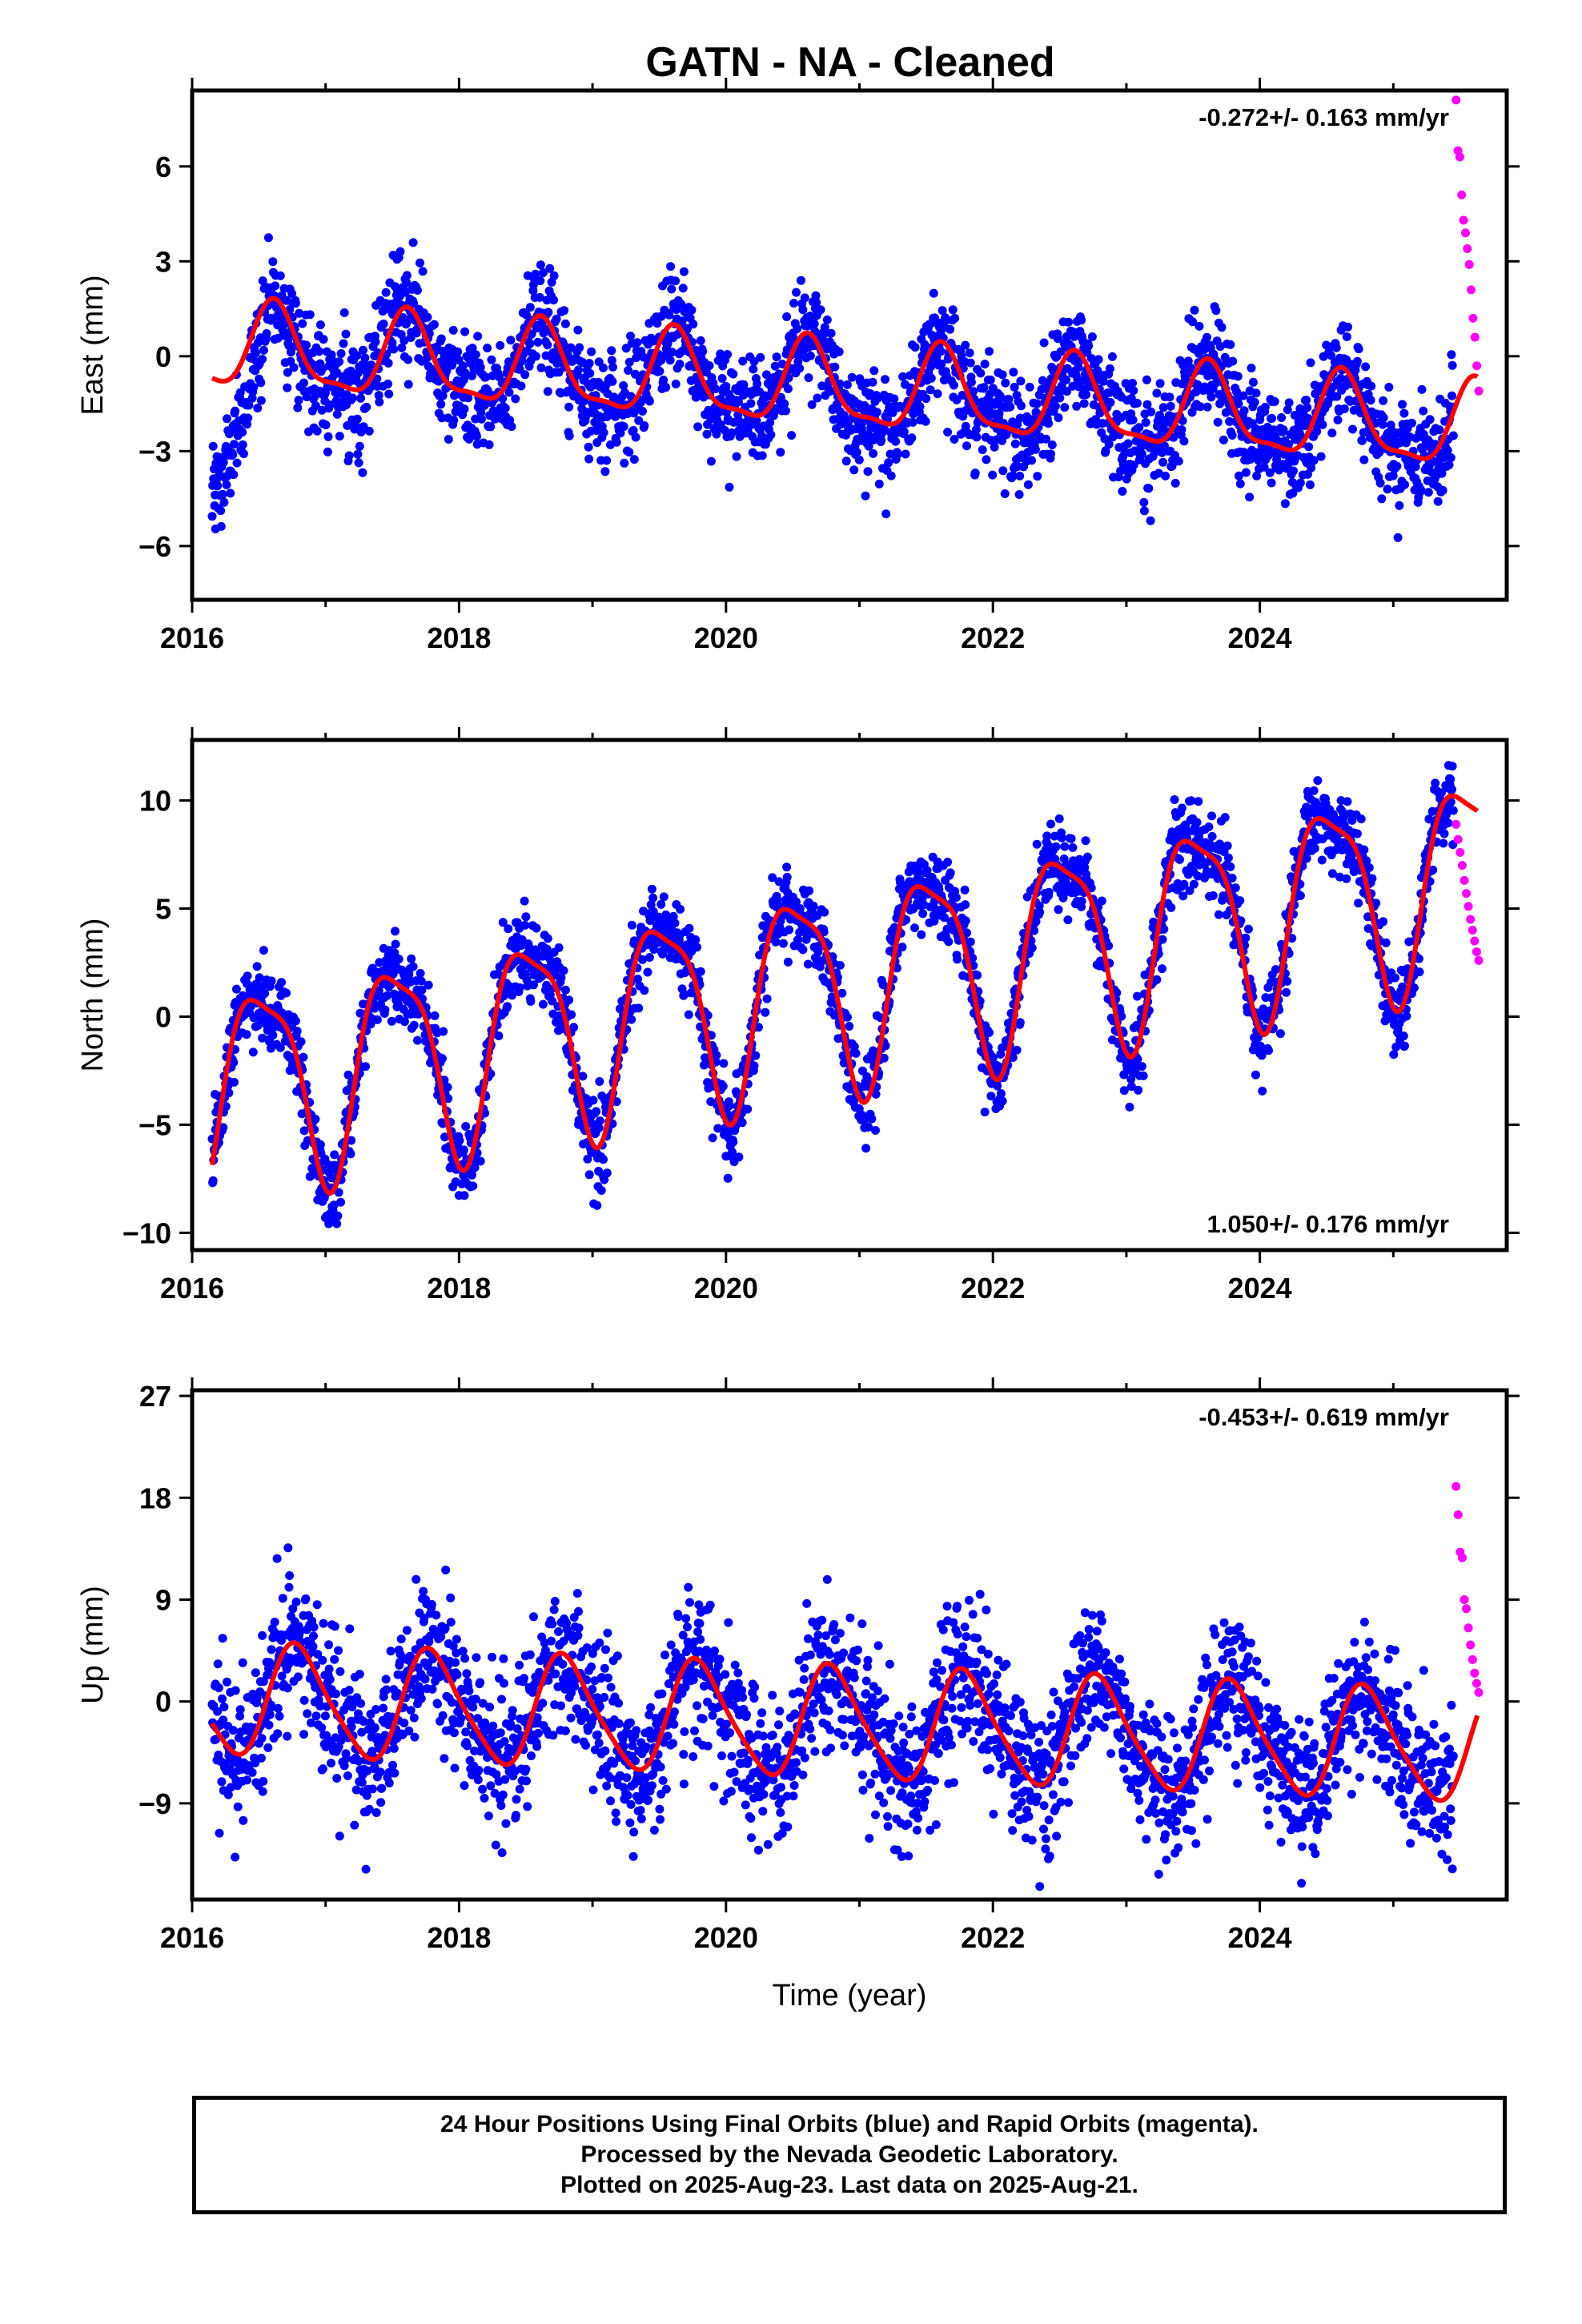  What do you see at coordinates (1479, 391) in the screenshot?
I see `rapid-orbit-point` at bounding box center [1479, 391].